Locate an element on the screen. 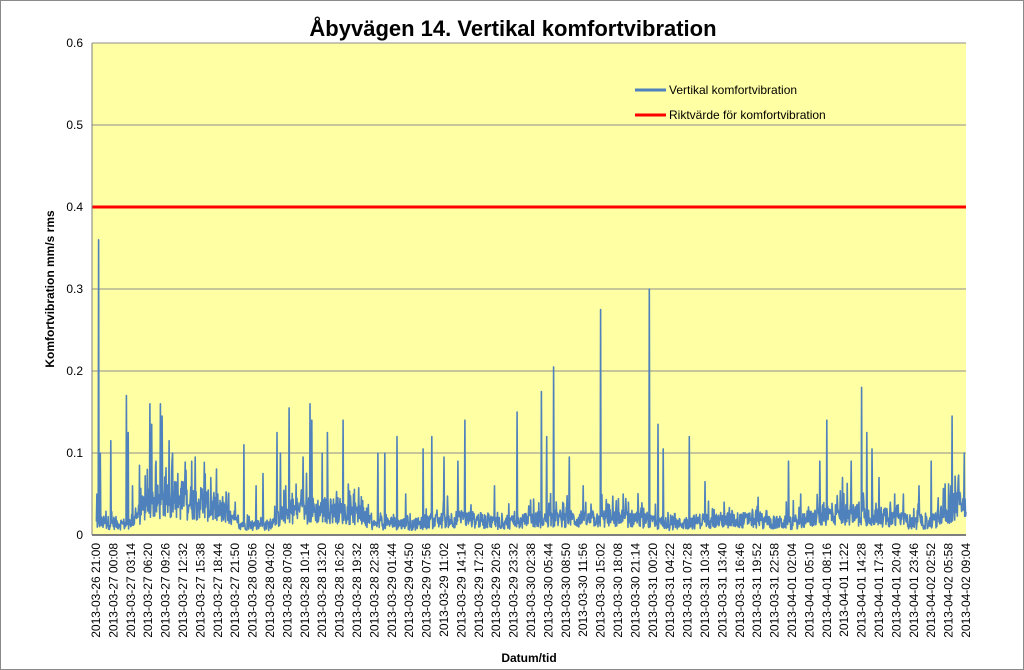  x-tick-label: 2013-03-30 08:50 is located at coordinates (566, 590).